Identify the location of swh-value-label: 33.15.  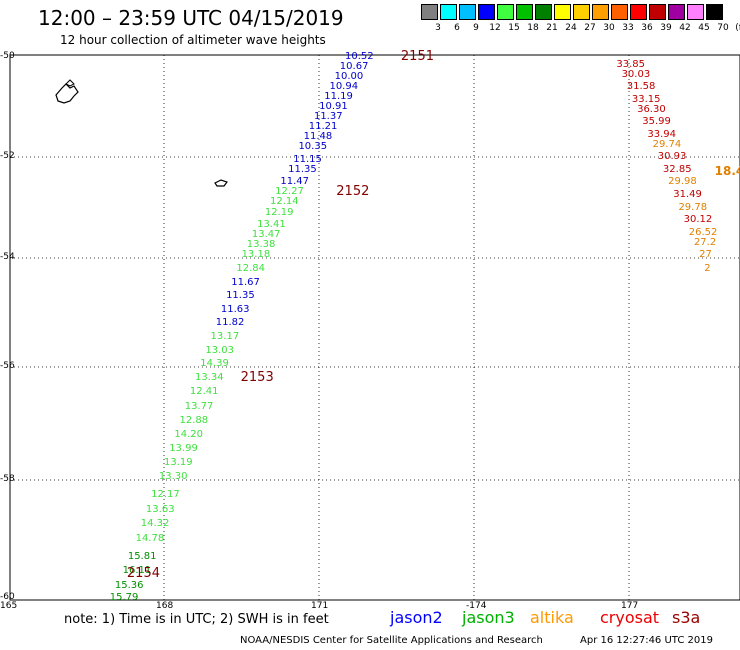
(646, 99).